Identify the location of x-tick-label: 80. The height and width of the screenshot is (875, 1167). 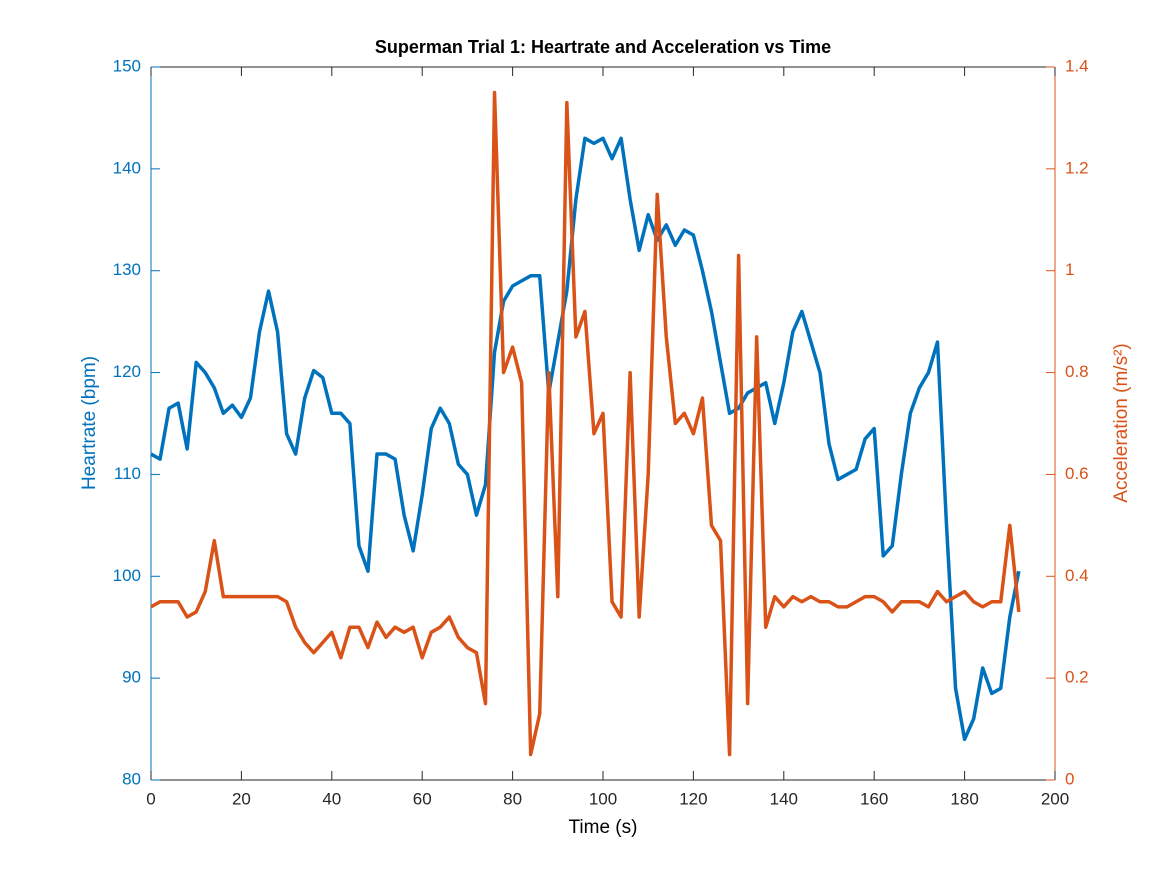
(512, 798).